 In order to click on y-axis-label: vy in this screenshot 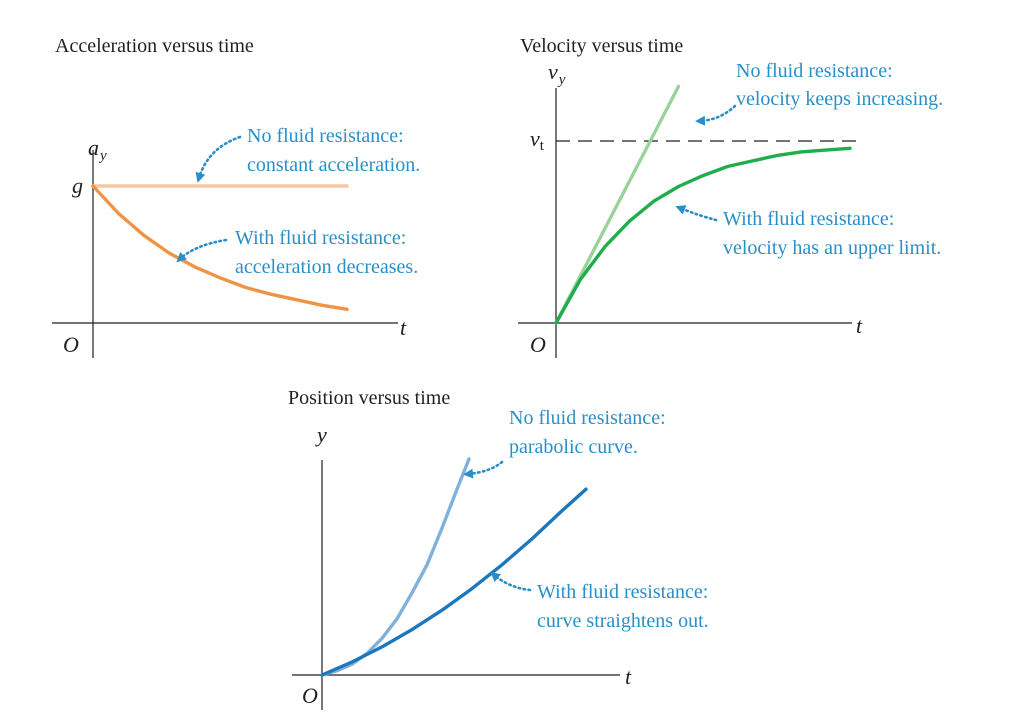, I will do `click(557, 73)`.